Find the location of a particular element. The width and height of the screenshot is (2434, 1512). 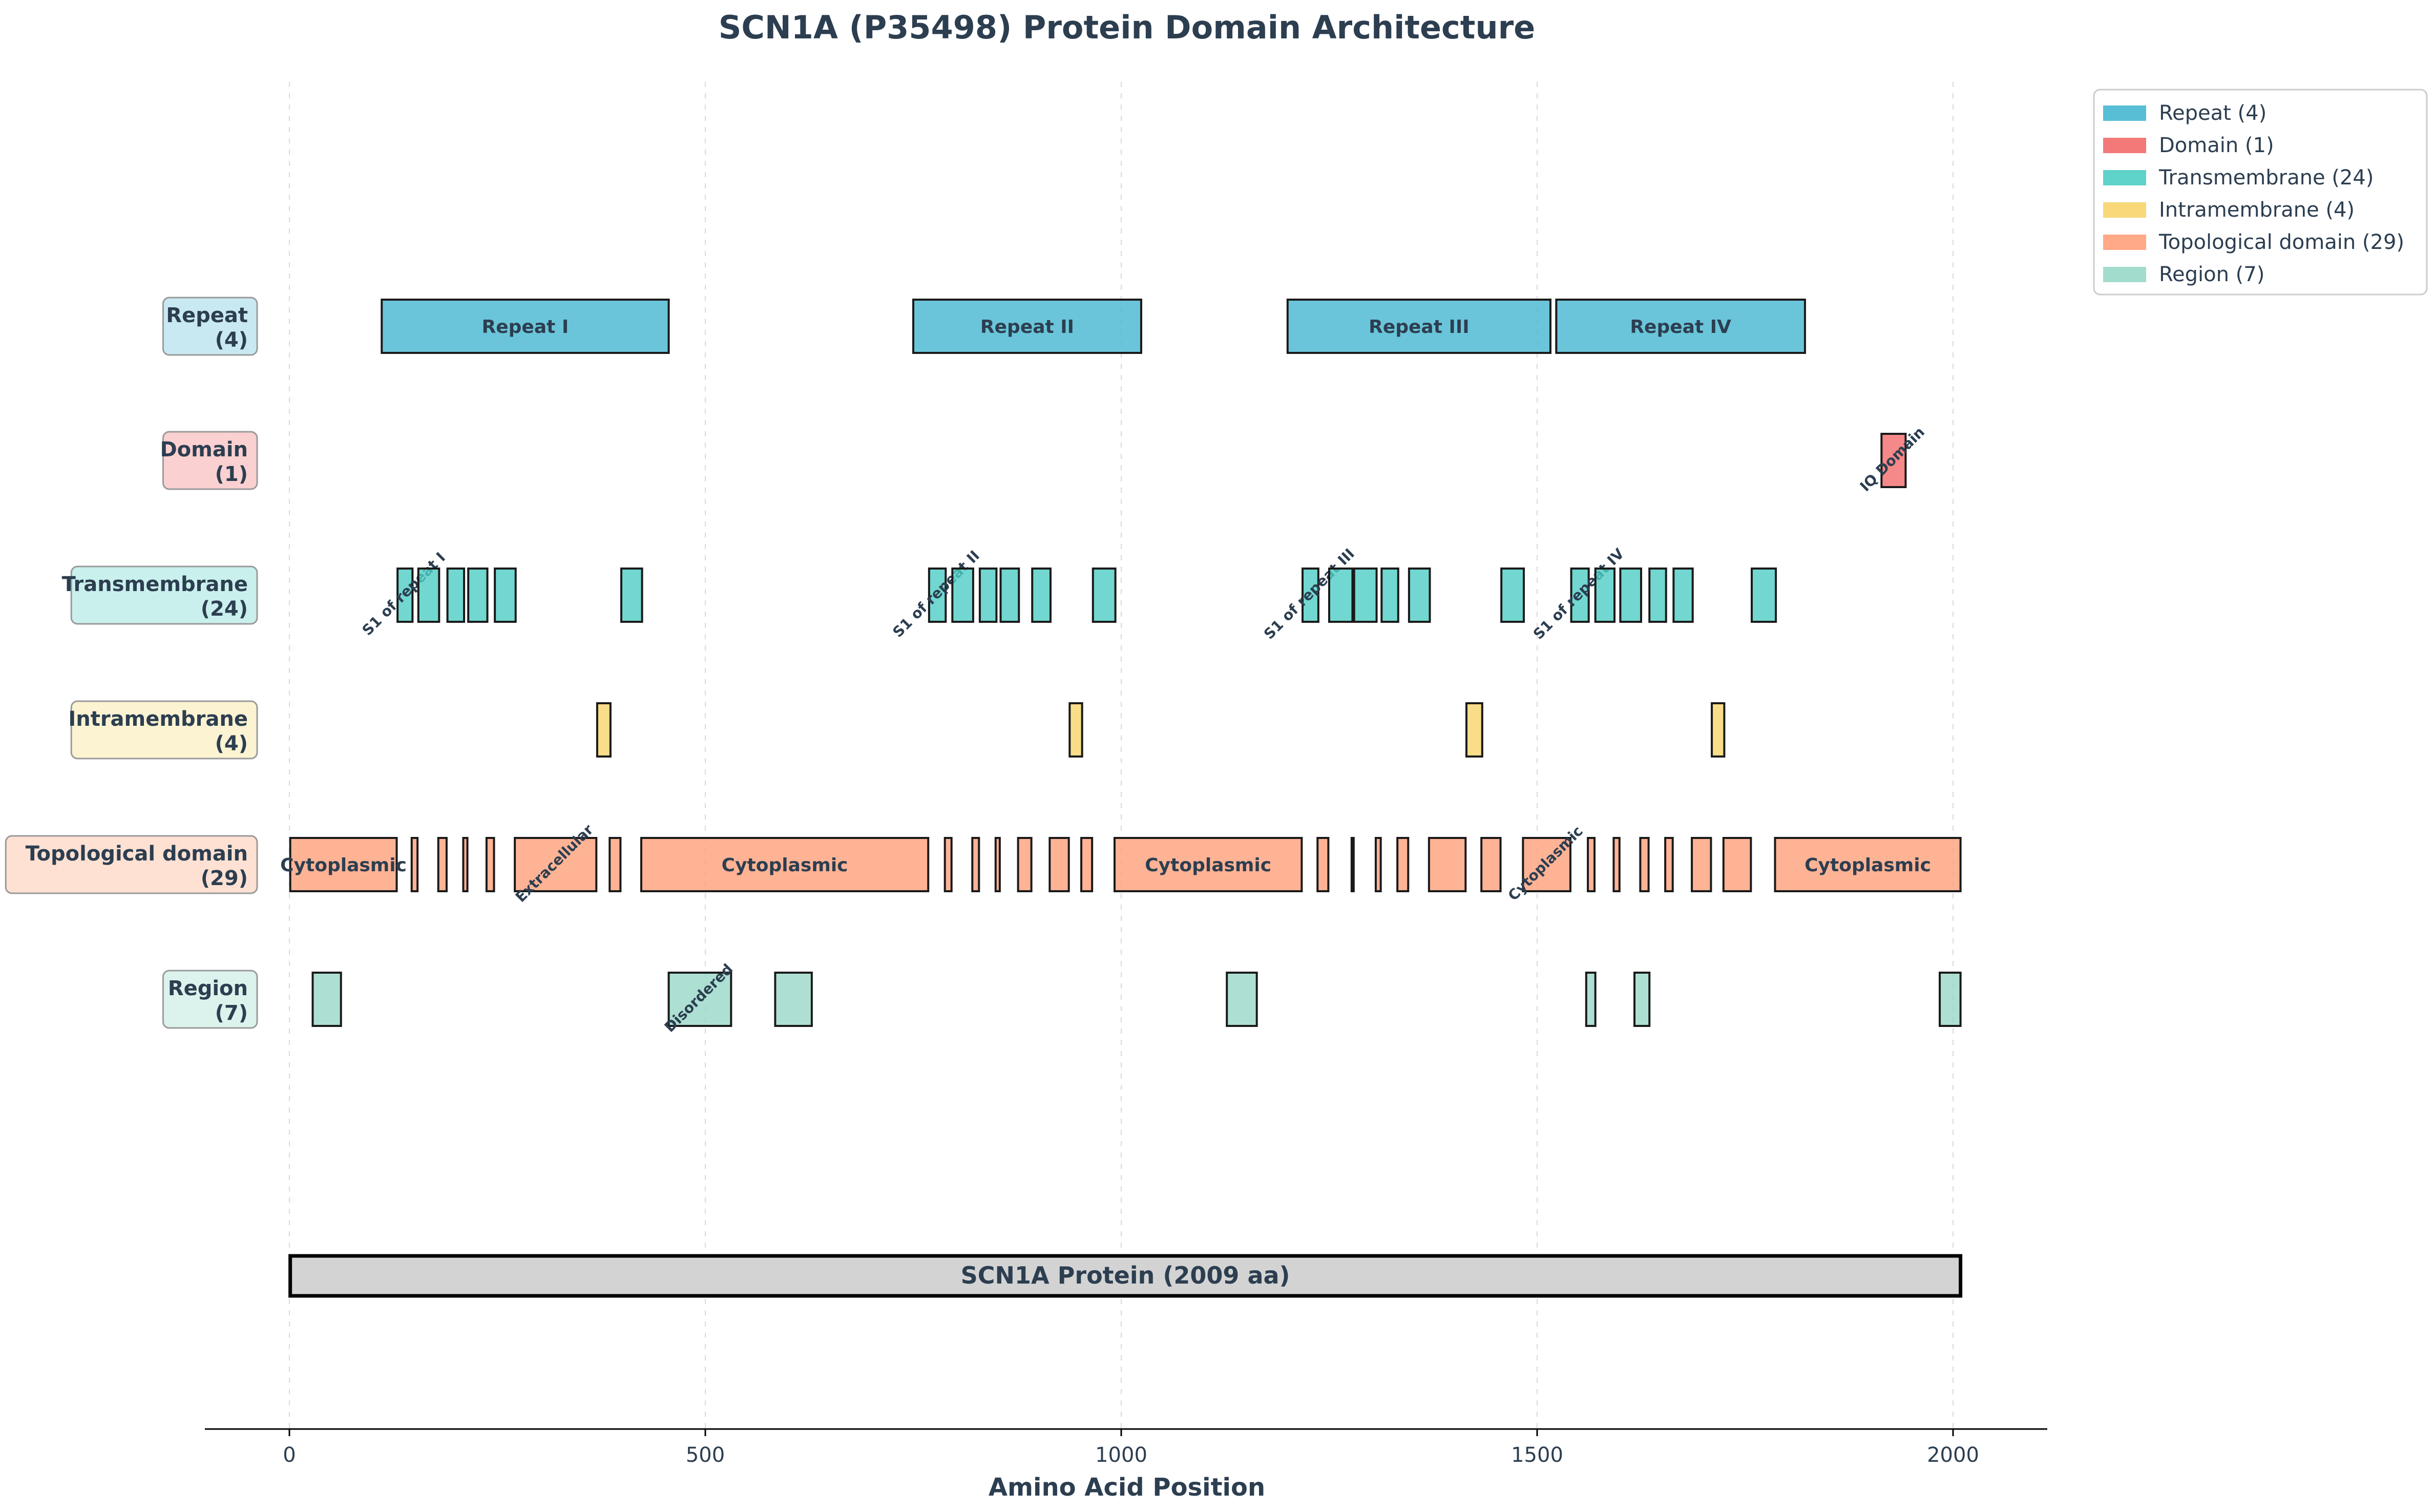

feature-label: Repeat IV is located at coordinates (1680, 327).